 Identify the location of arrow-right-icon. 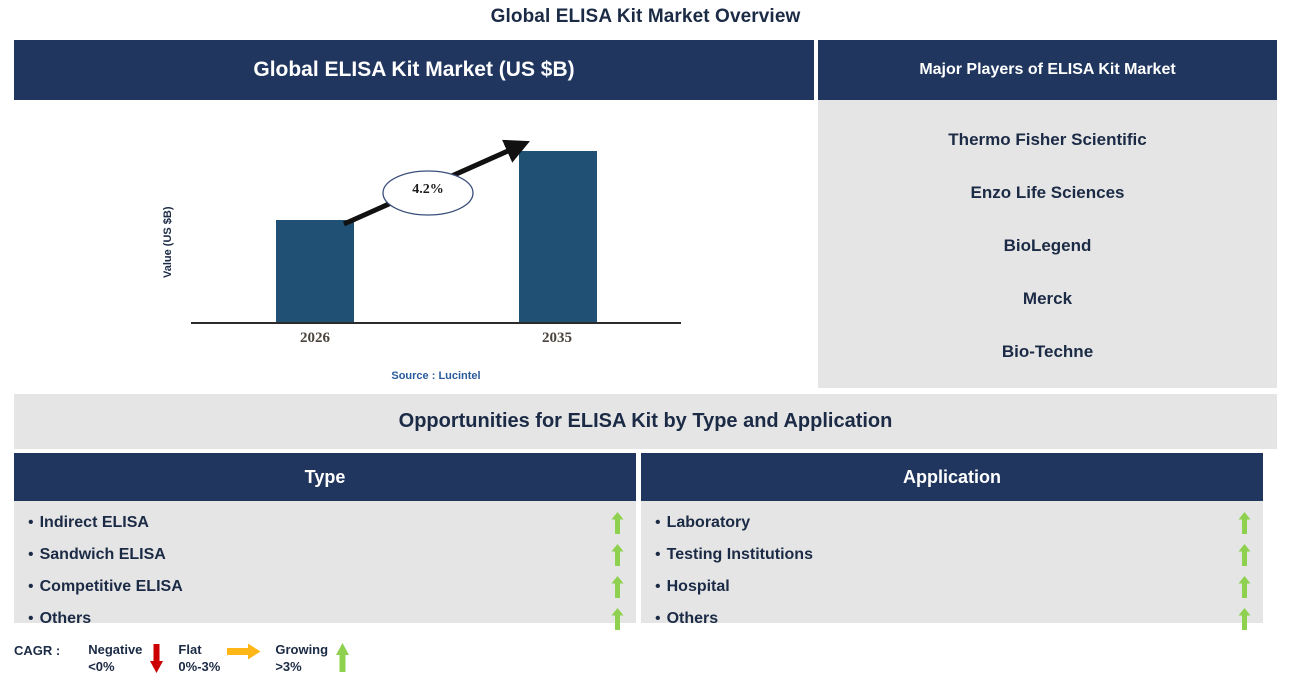
(244, 651).